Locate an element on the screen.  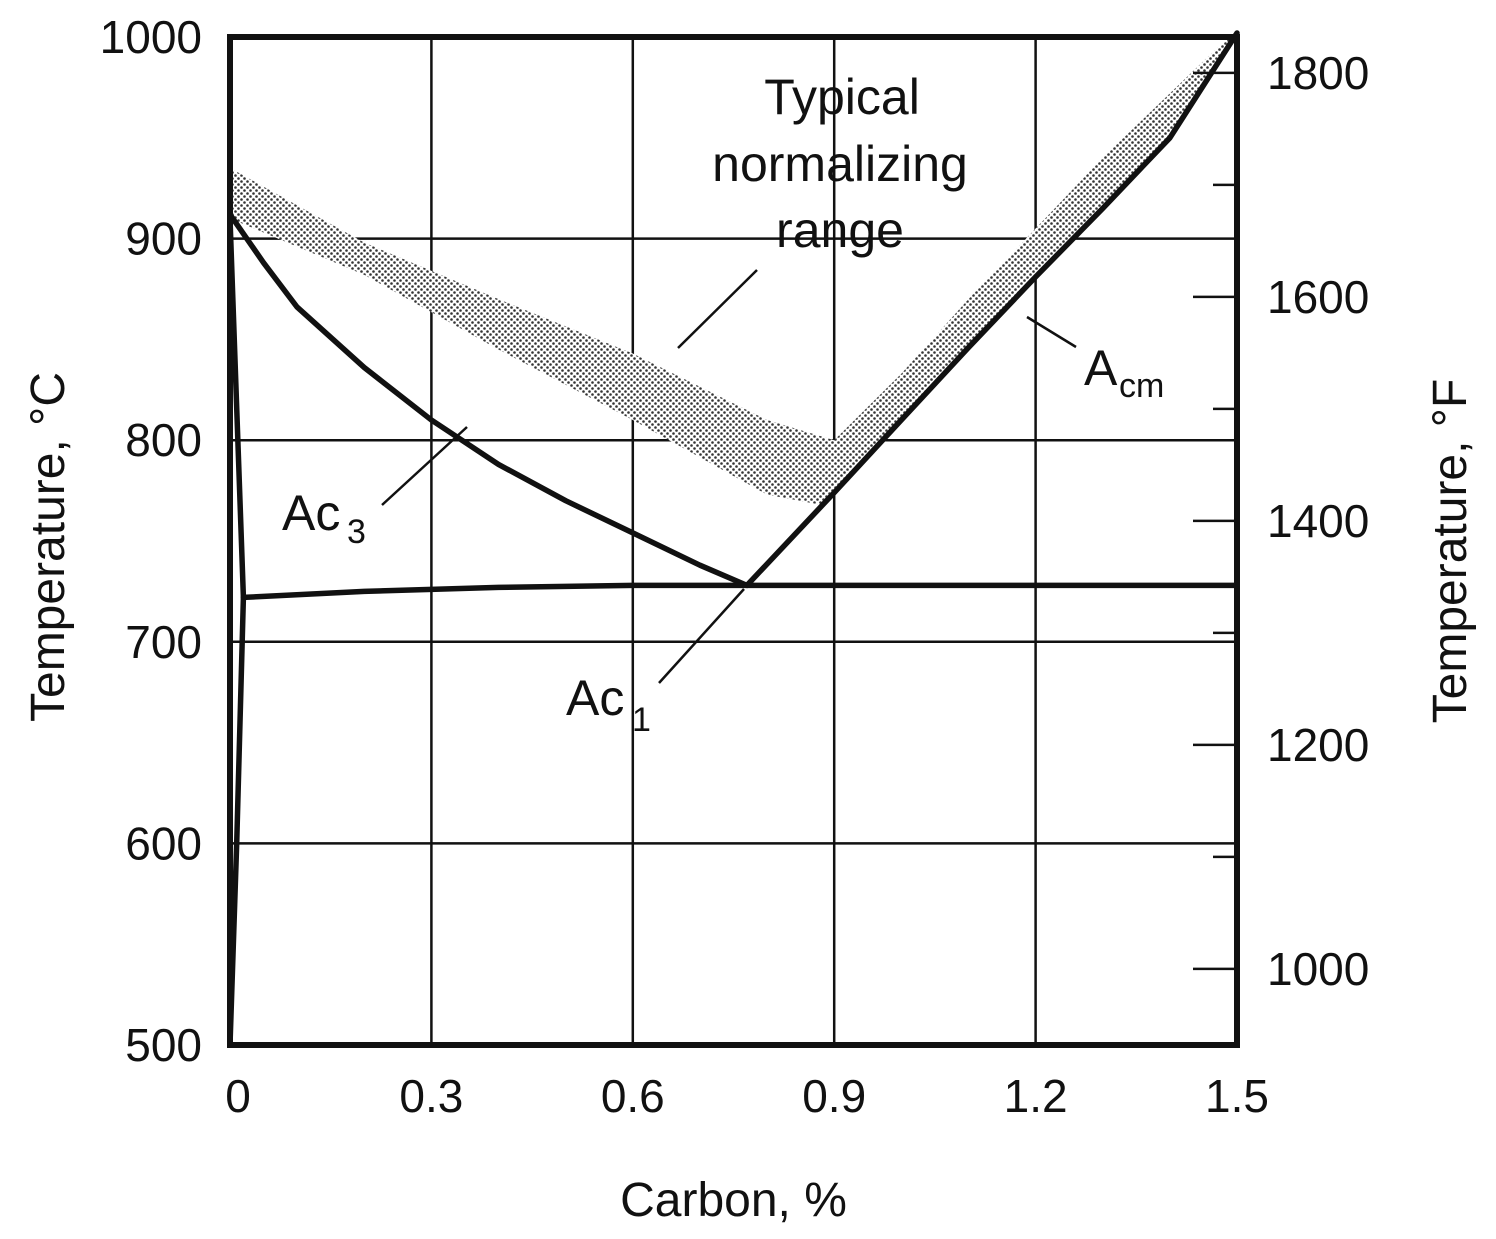
y-right-tick-label: 1400 is located at coordinates (1318, 521).